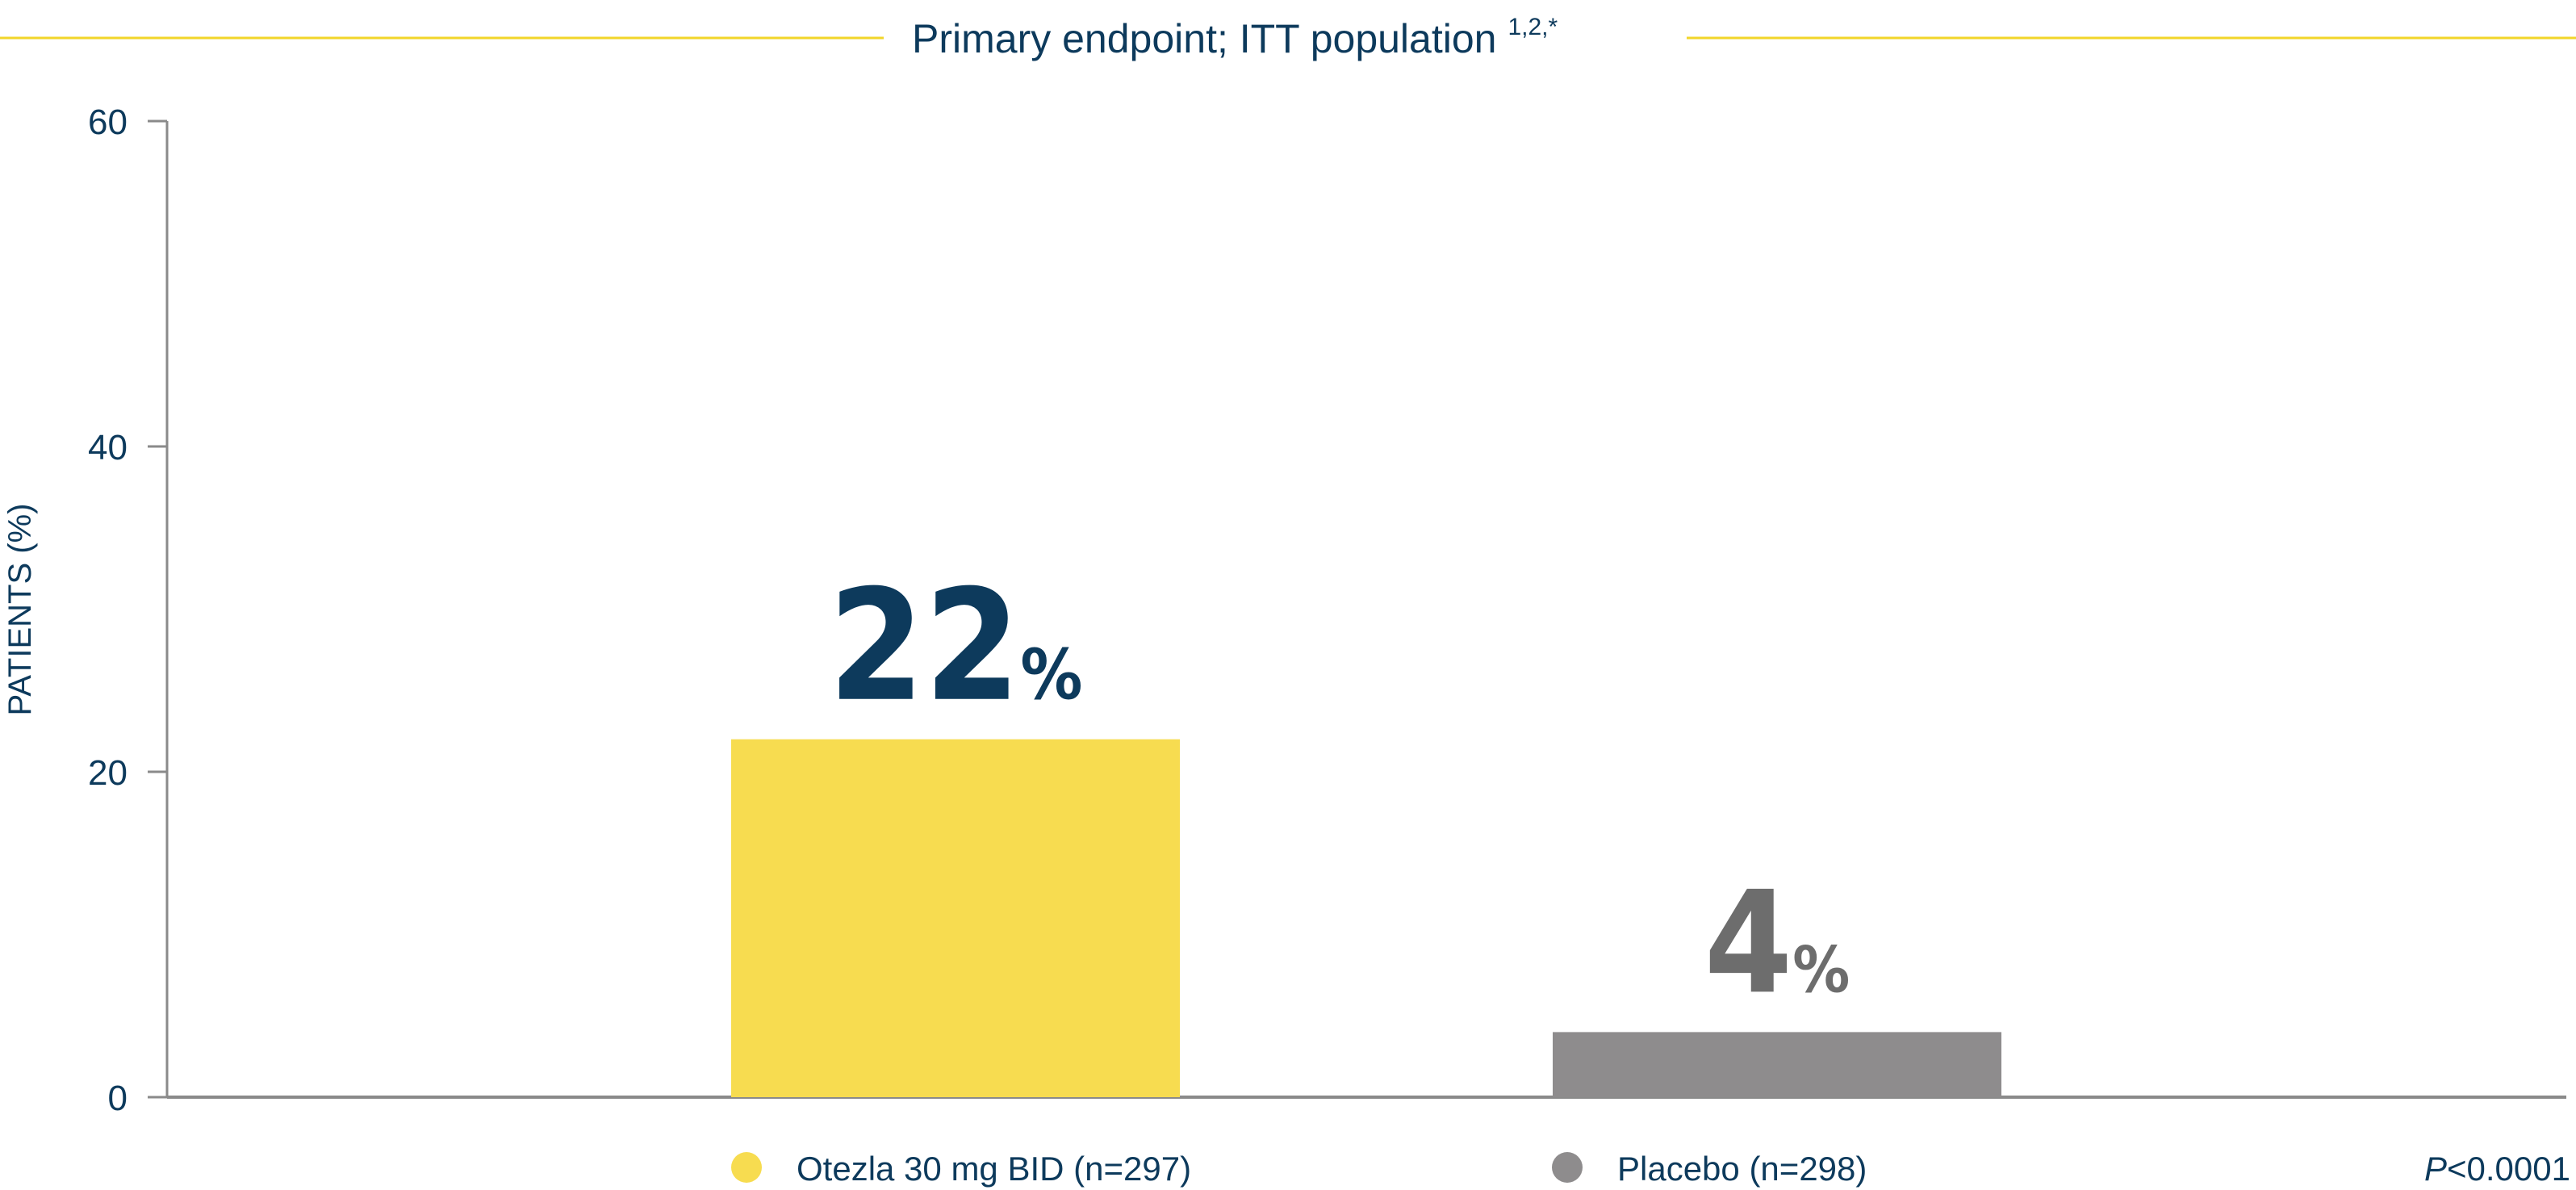  What do you see at coordinates (1533, 27) in the screenshot?
I see `chart-title-superscript: 1,2,*` at bounding box center [1533, 27].